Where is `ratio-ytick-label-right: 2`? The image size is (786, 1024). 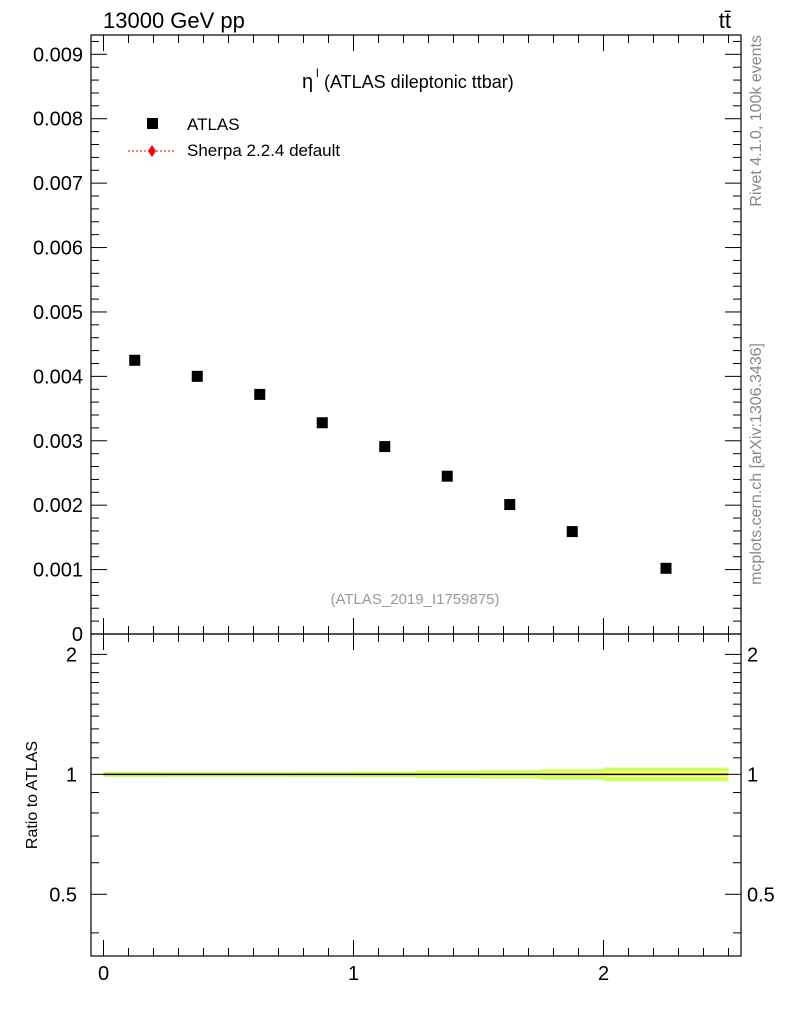 ratio-ytick-label-right: 2 is located at coordinates (752, 655).